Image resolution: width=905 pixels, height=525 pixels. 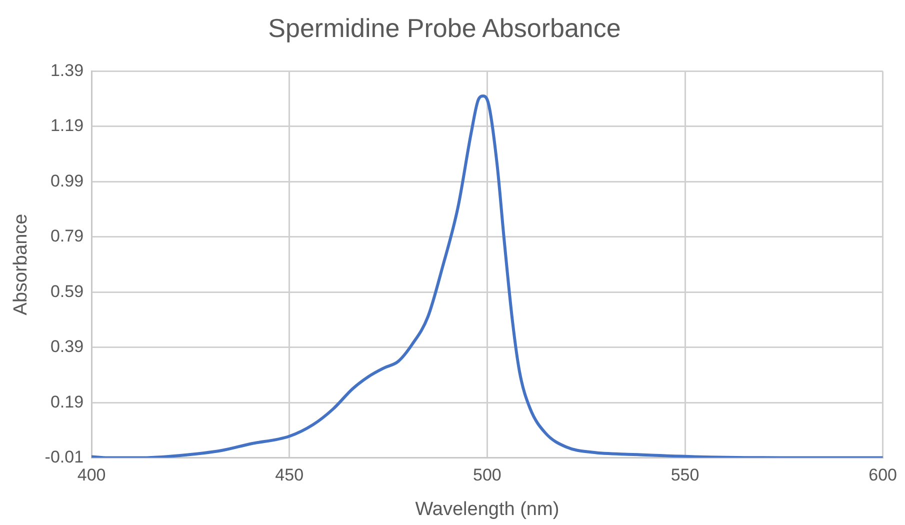 I want to click on x-tick-label: 500, so click(x=487, y=475).